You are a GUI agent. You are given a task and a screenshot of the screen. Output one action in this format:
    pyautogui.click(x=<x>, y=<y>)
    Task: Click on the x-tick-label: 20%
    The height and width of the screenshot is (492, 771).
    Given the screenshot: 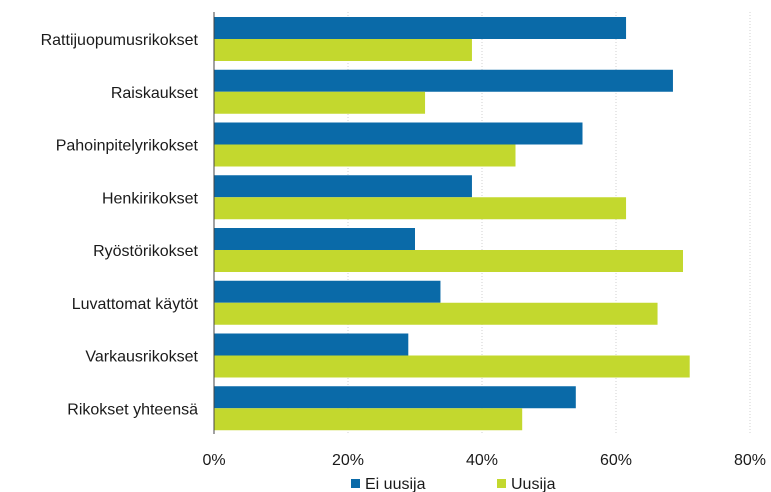 What is the action you would take?
    pyautogui.click(x=348, y=460)
    